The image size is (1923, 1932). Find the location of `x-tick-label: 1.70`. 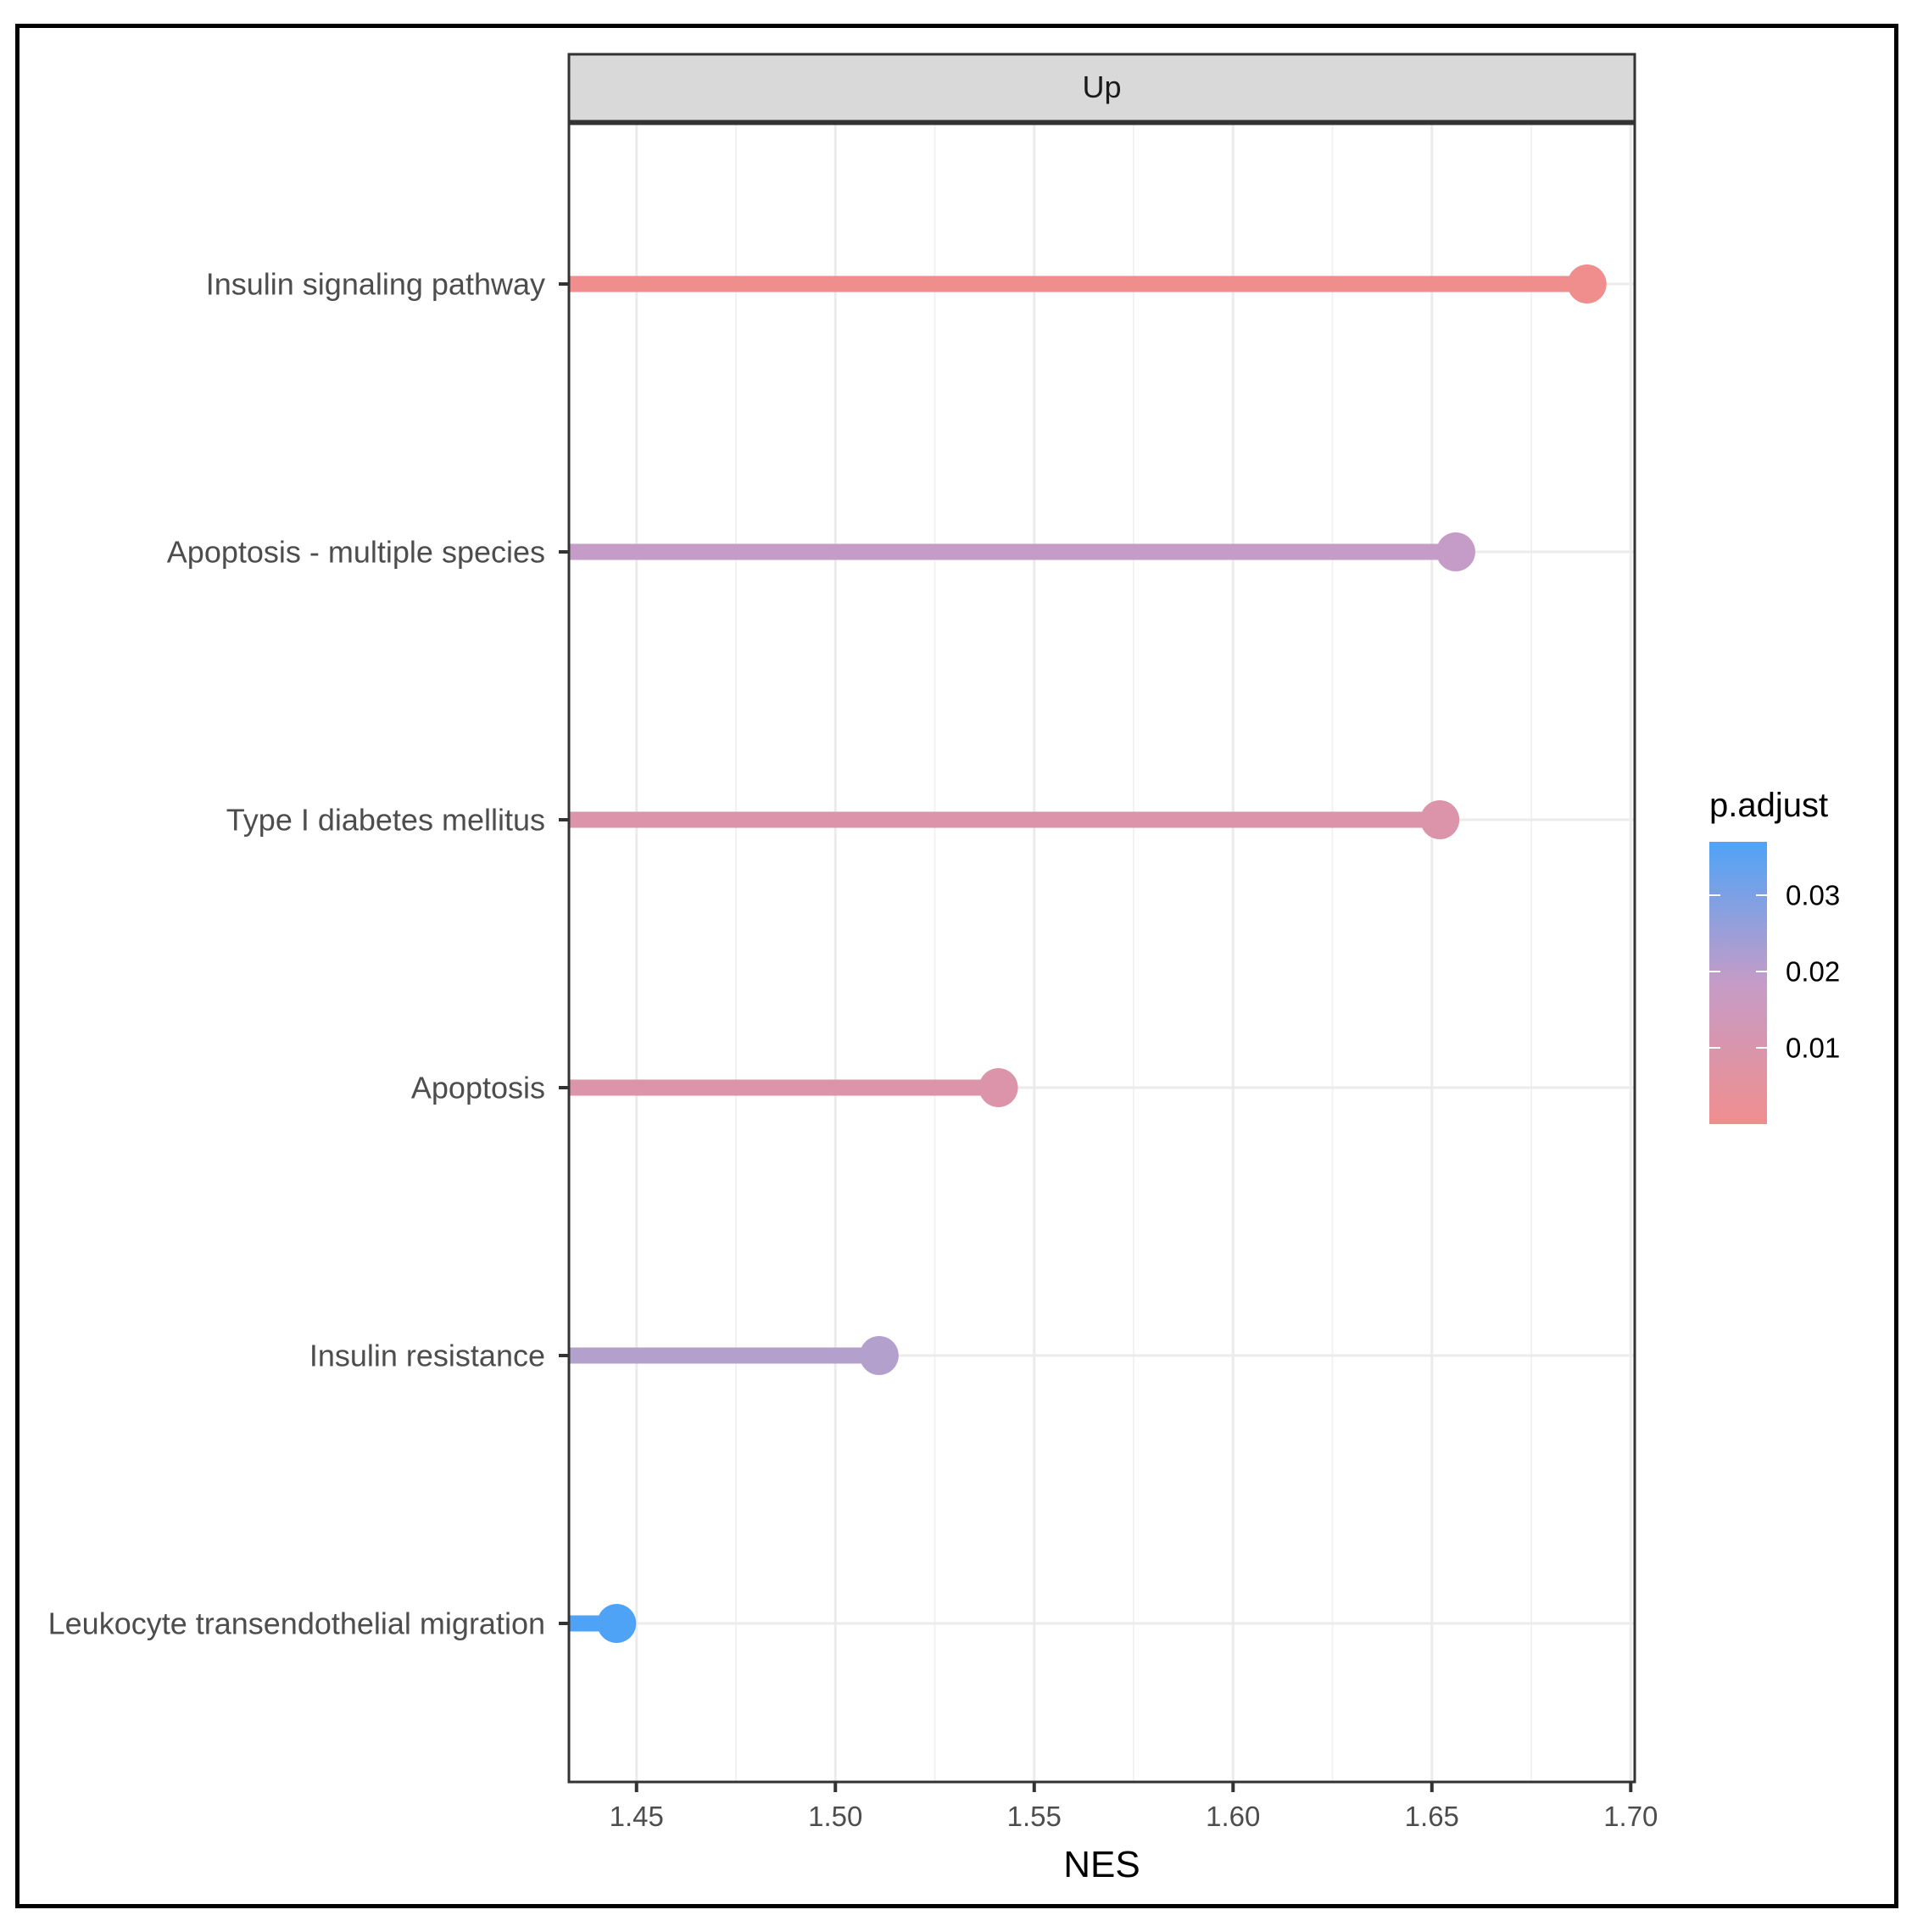

x-tick-label: 1.70 is located at coordinates (1630, 1816).